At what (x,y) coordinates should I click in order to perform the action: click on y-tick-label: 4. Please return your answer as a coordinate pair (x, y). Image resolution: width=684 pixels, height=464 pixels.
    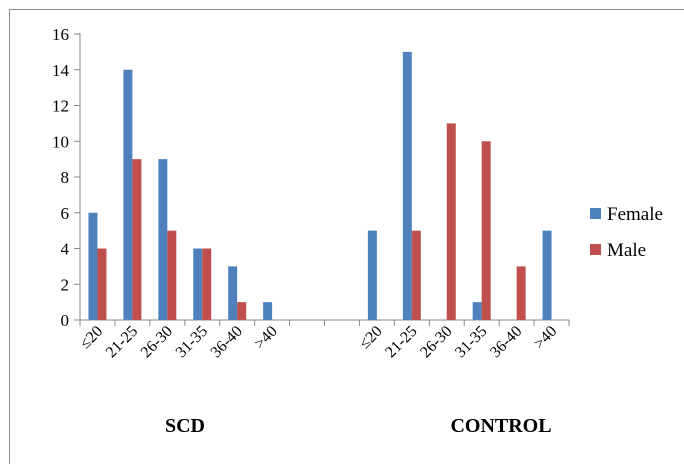
    Looking at the image, I should click on (65, 249).